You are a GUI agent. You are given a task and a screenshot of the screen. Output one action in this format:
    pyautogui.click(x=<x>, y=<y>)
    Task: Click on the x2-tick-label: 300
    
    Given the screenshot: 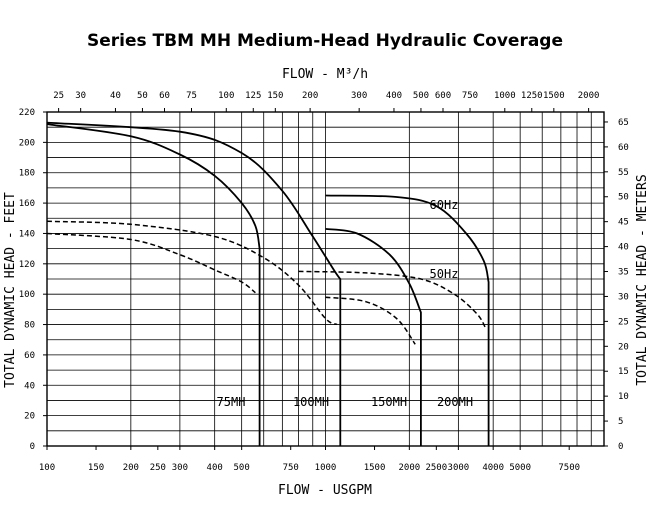 What is the action you would take?
    pyautogui.click(x=359, y=96)
    